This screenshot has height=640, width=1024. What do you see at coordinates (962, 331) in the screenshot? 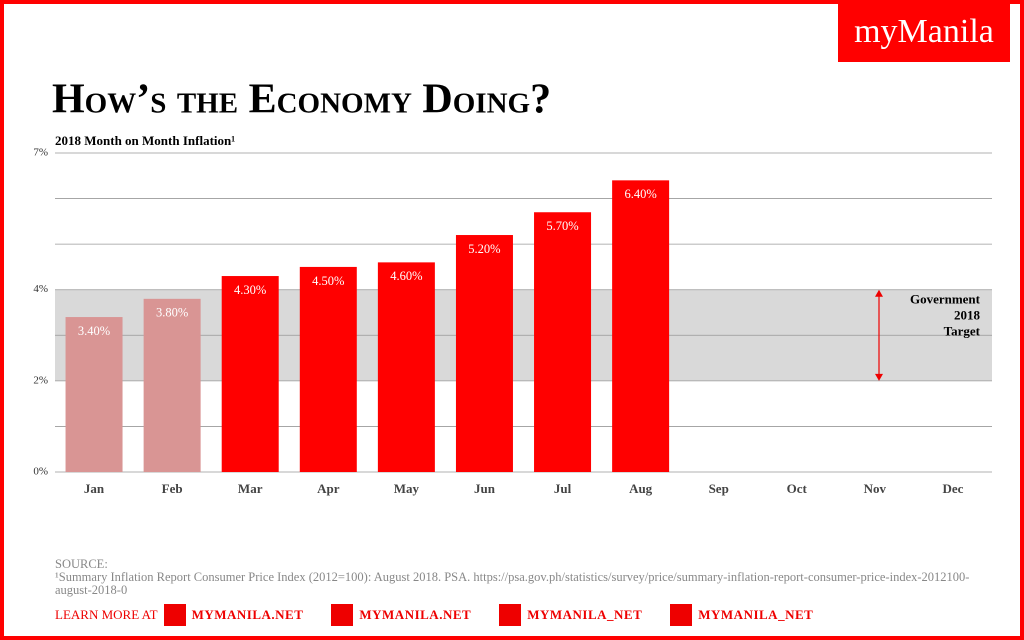
I see `target-label: Target` at bounding box center [962, 331].